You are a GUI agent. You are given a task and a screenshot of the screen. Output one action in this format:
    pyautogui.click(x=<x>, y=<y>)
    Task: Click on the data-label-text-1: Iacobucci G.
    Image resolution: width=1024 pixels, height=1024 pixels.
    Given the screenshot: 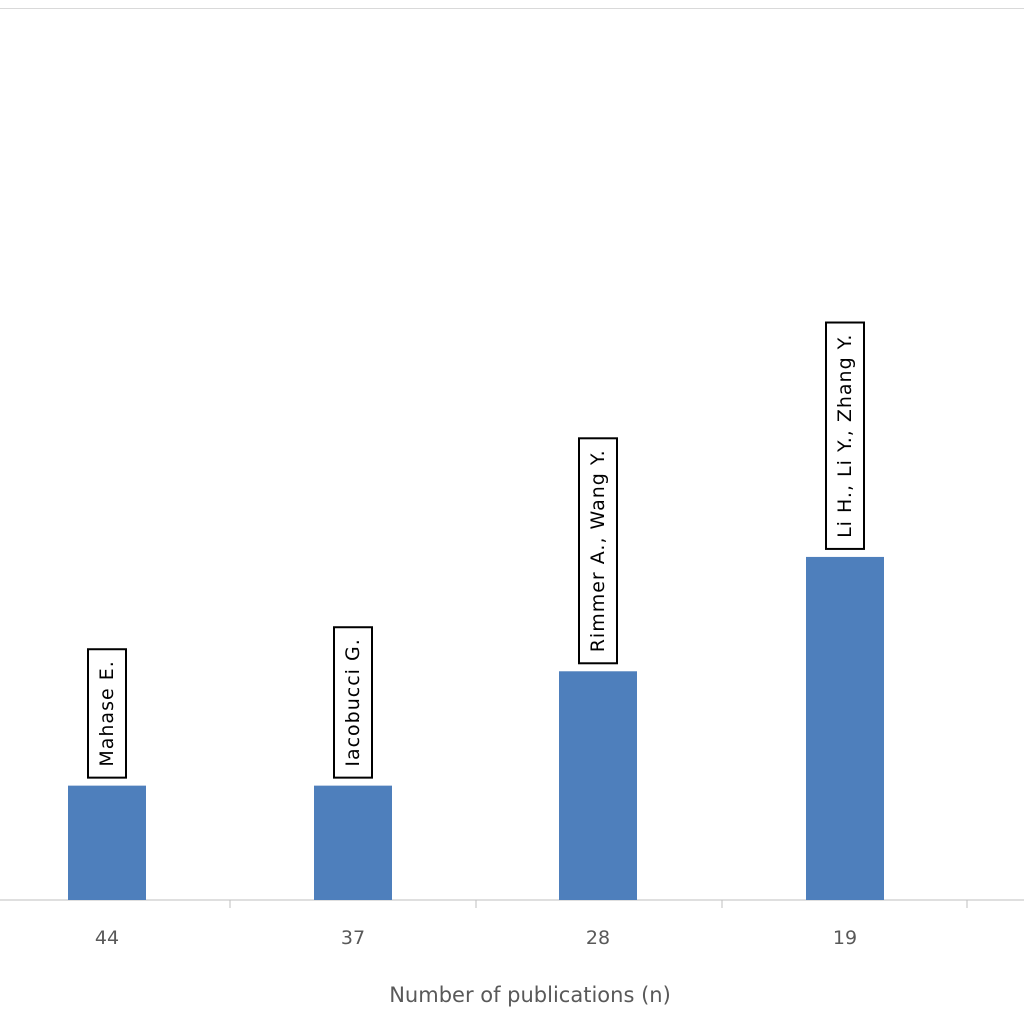 What is the action you would take?
    pyautogui.click(x=353, y=702)
    